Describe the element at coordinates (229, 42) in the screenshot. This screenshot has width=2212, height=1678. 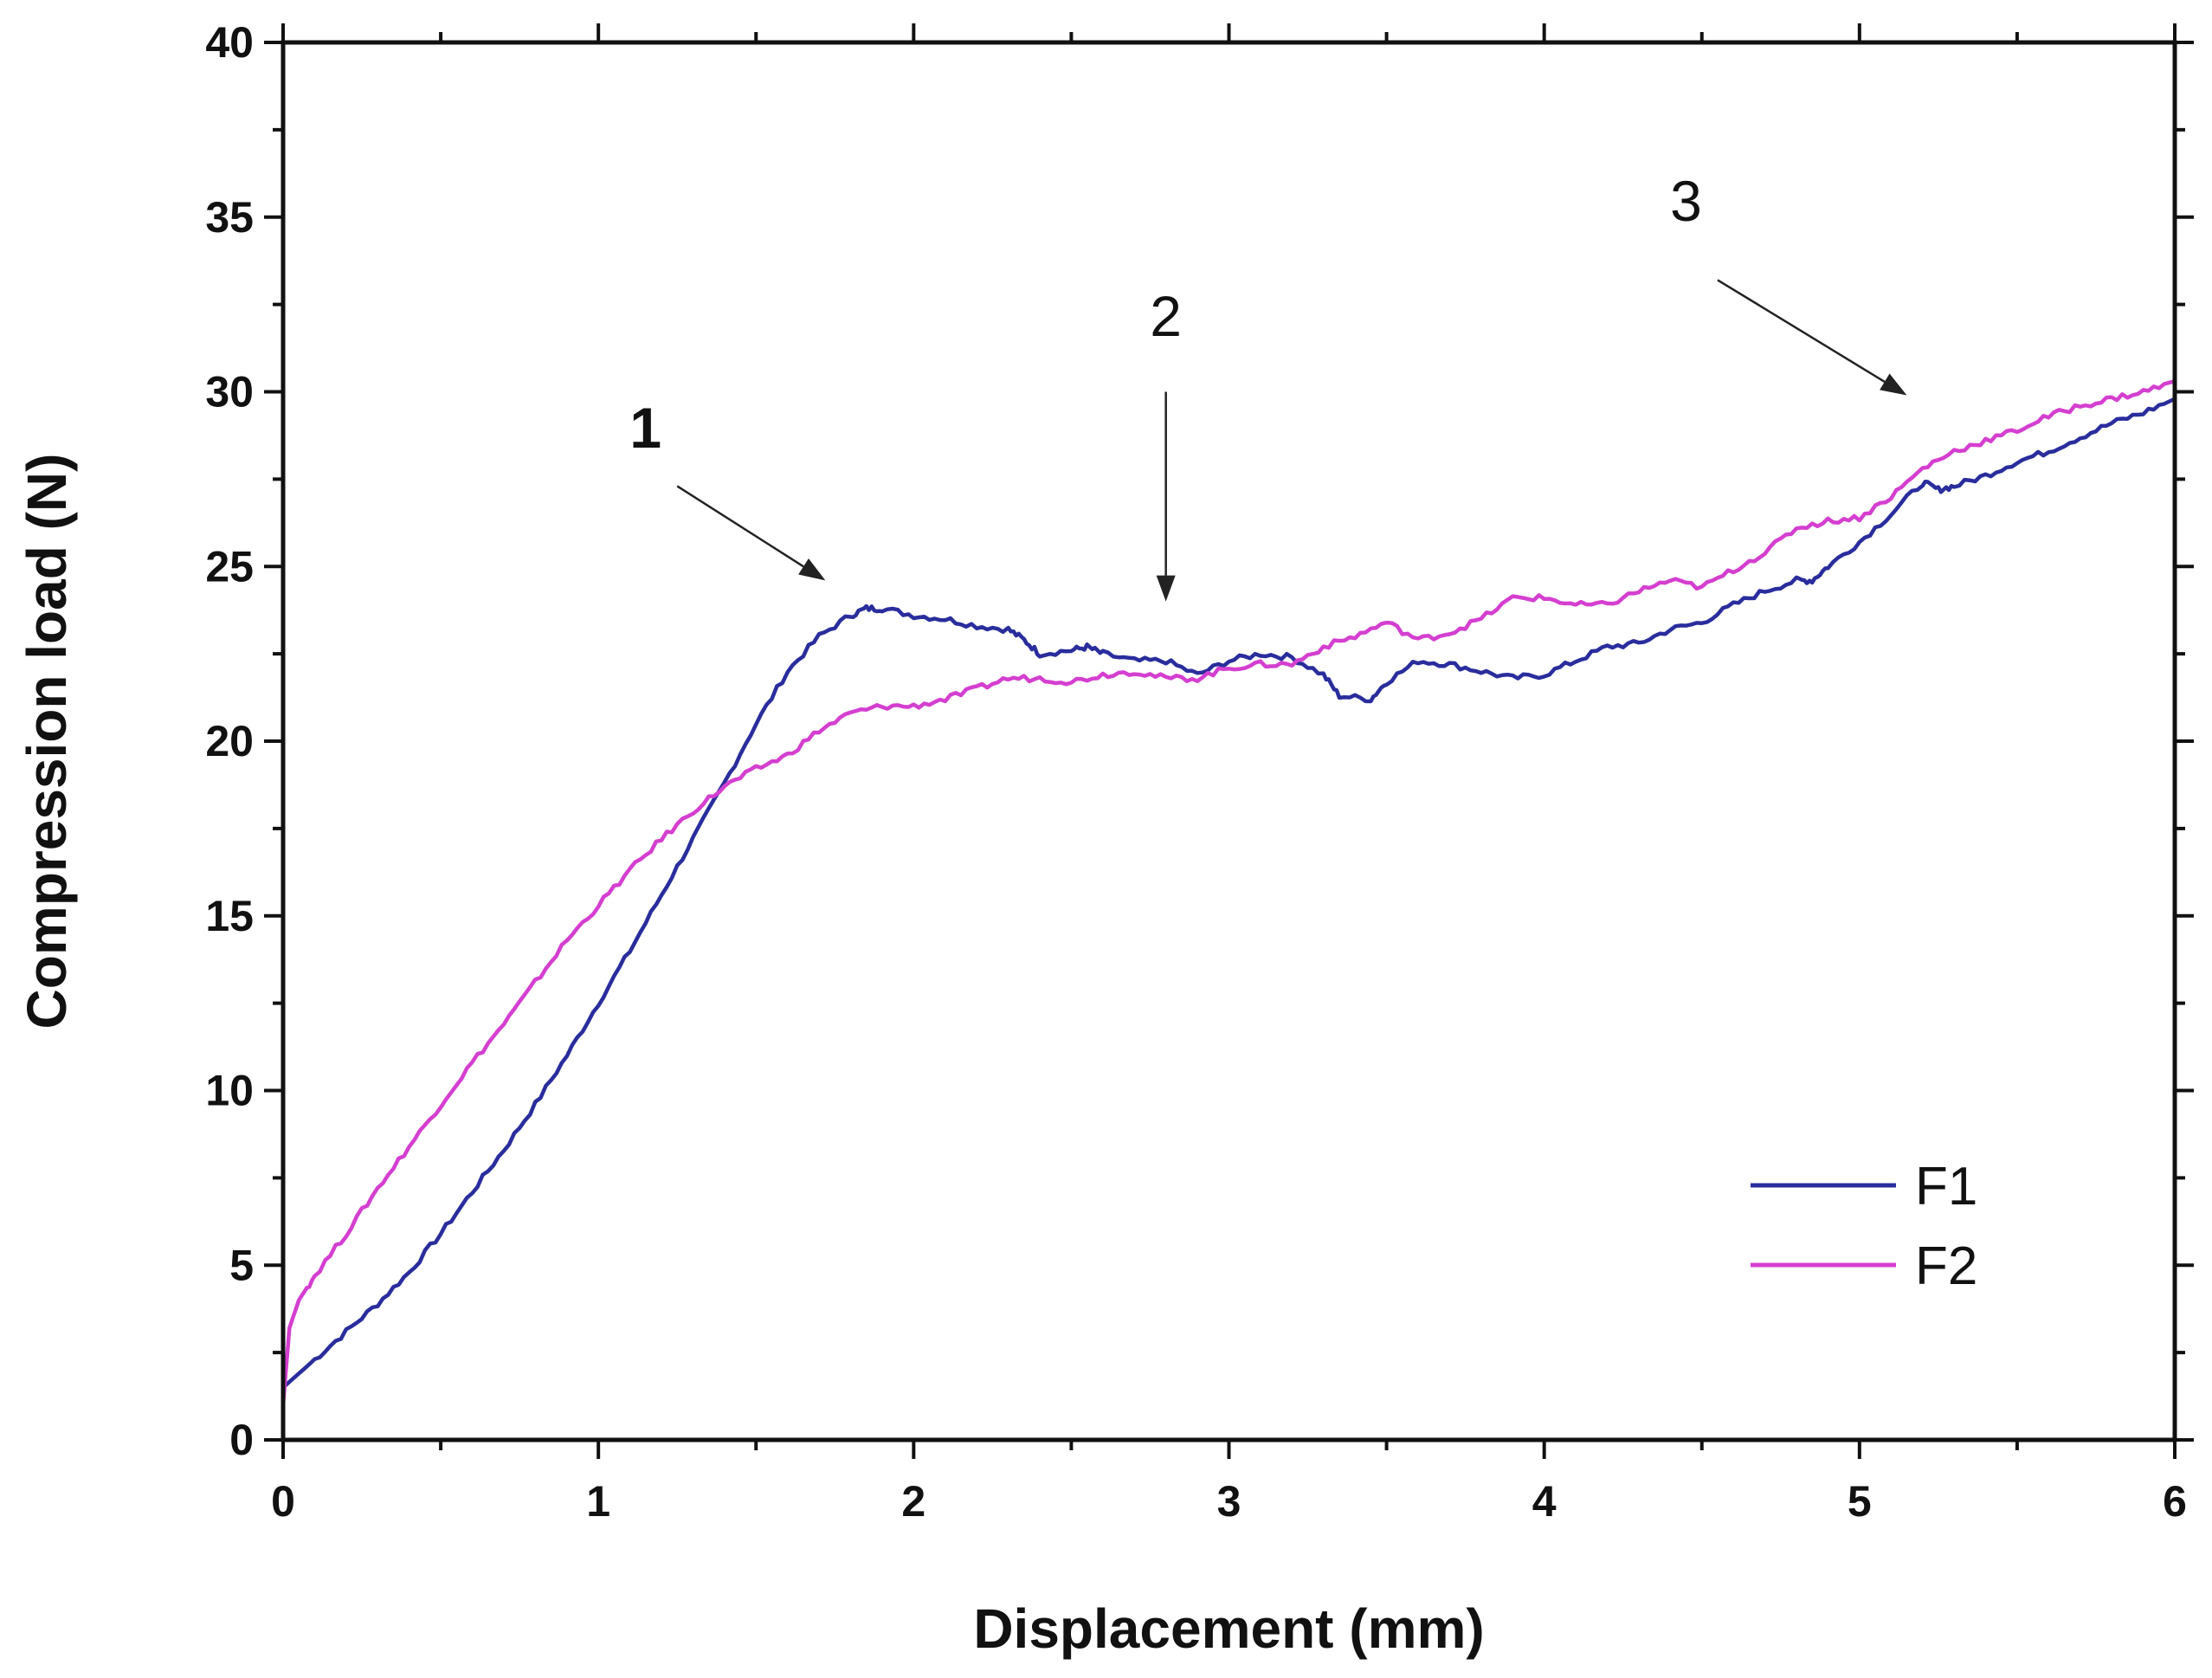
I see `y-tick-label: 40` at that location.